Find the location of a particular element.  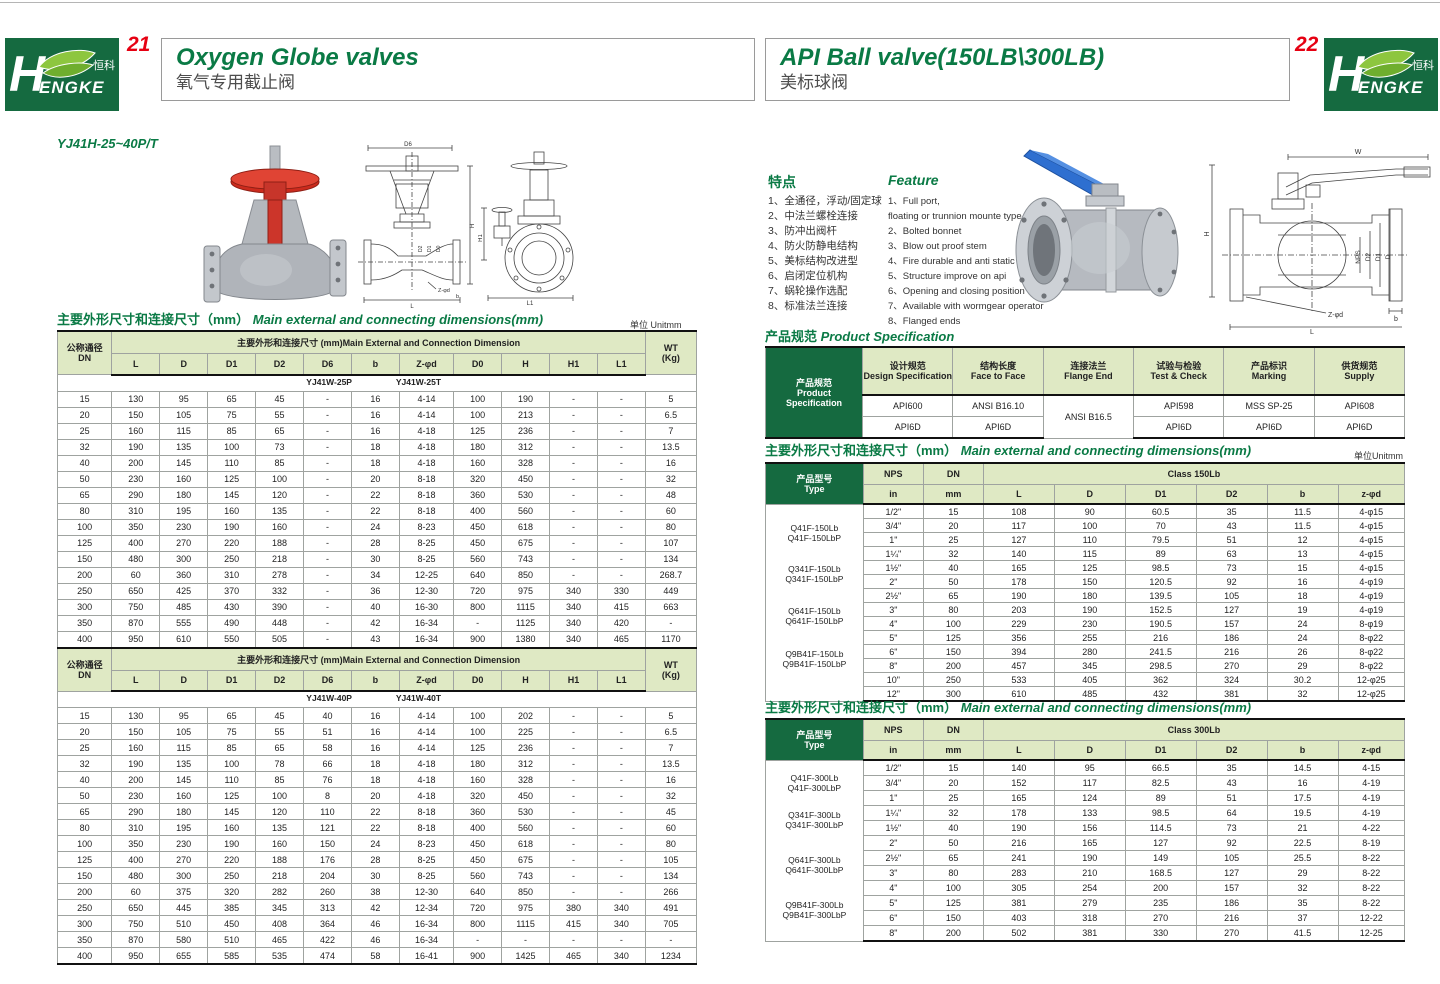

page-title-right: API Ball valve(150LB\300LB) 美标球阀 is located at coordinates (1027, 69).